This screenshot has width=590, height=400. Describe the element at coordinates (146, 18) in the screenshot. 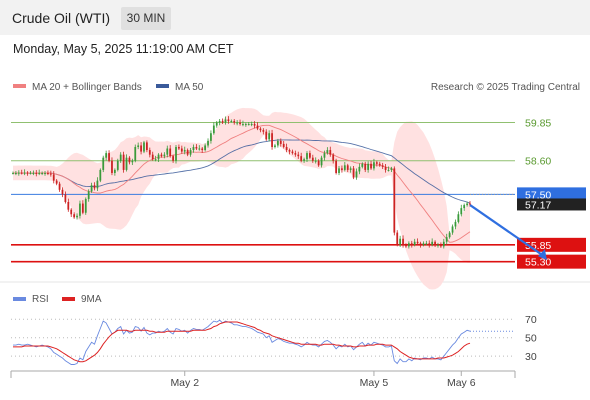

I see `timeframe-button: 30 MIN` at that location.